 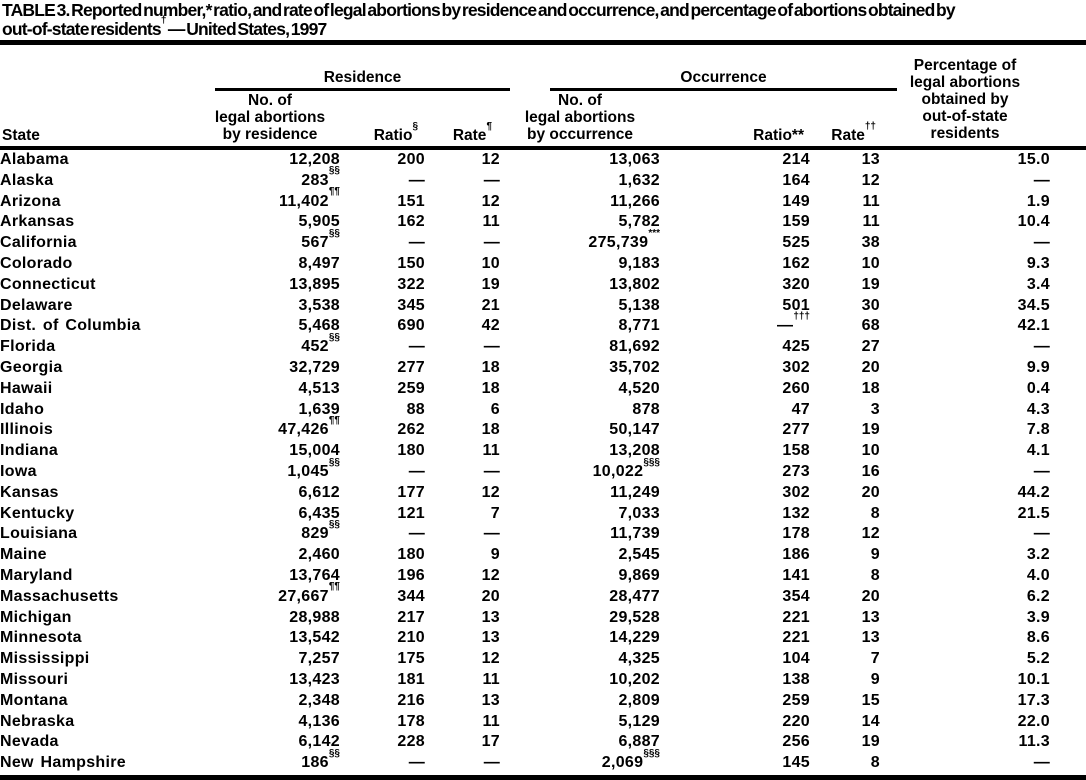 What do you see at coordinates (639, 305) in the screenshot?
I see `cell-occurrence-number: 5,138` at bounding box center [639, 305].